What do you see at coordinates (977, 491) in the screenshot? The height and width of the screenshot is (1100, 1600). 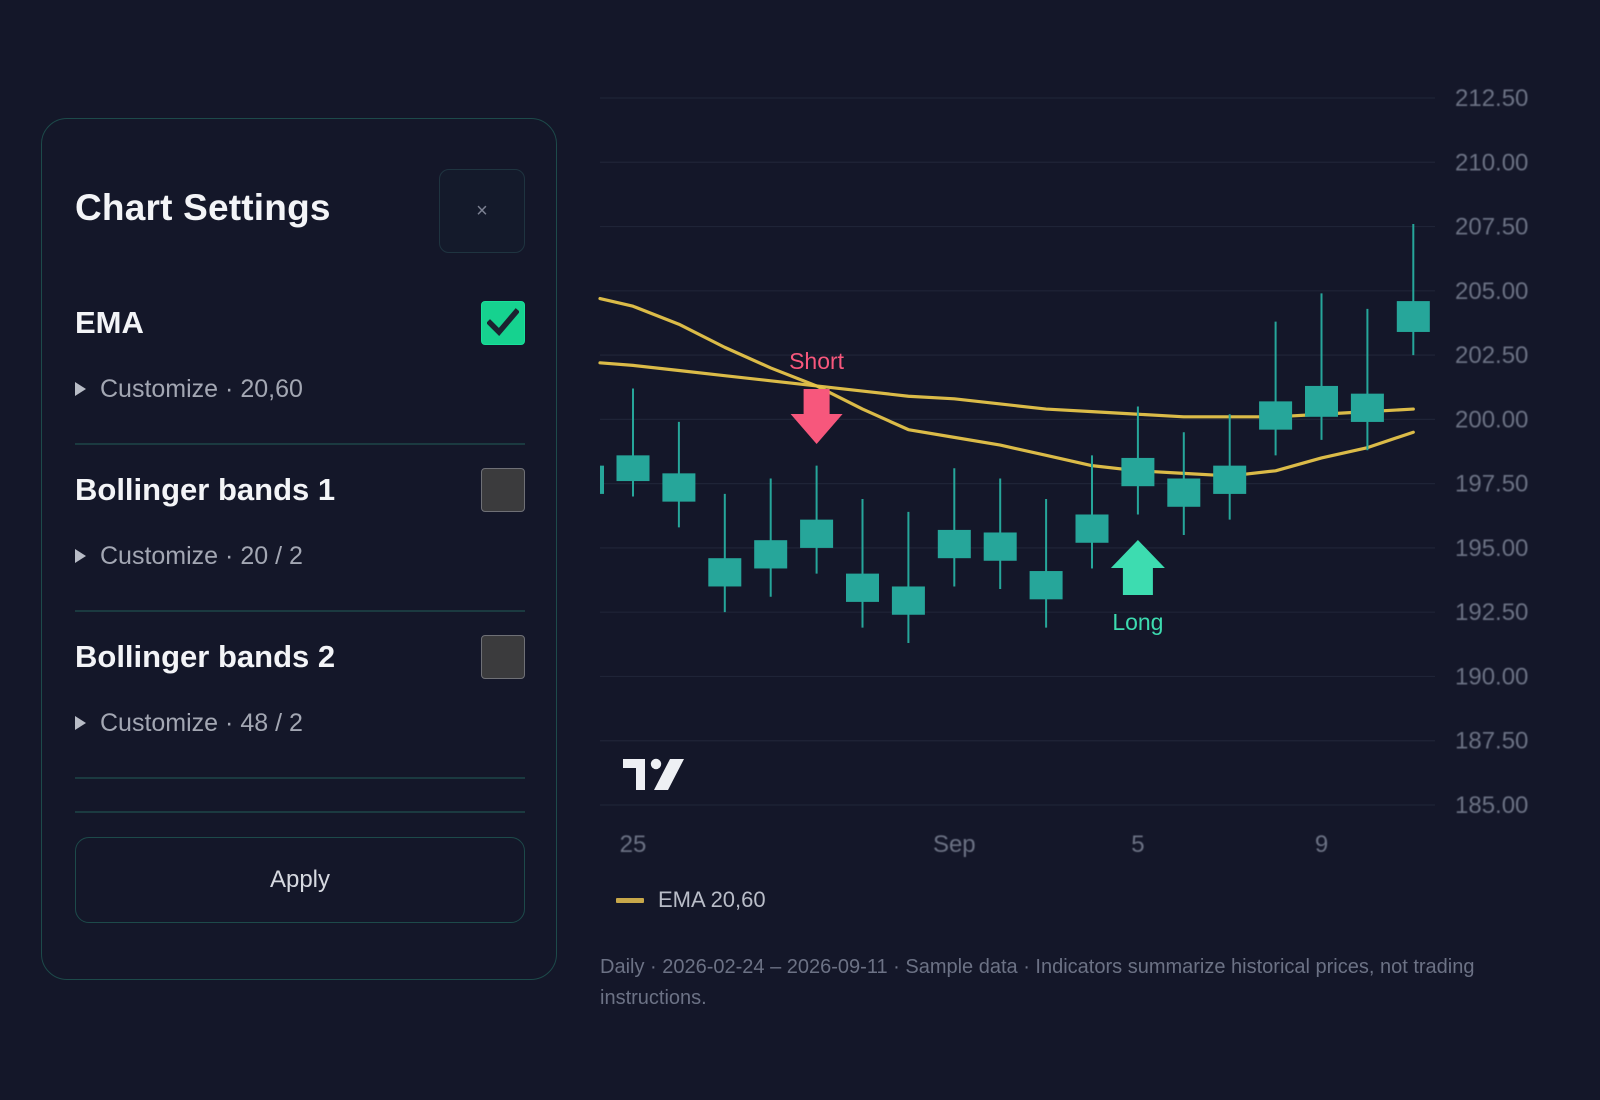 I see `signal-annotations: Short Long` at bounding box center [977, 491].